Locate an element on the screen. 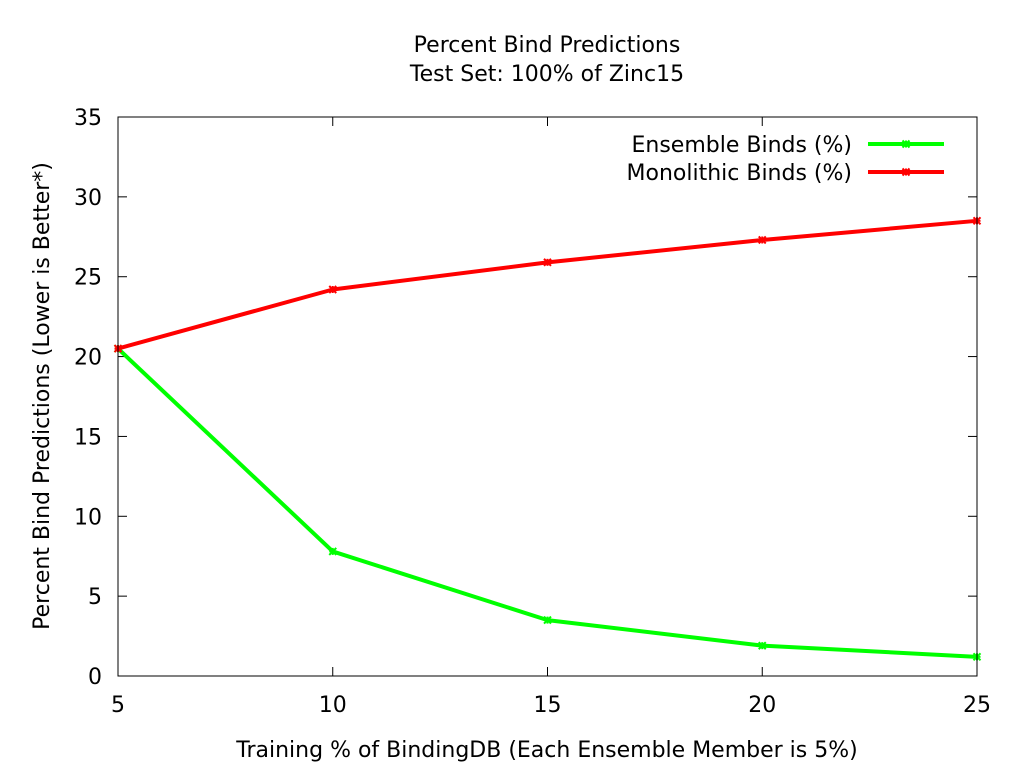 This screenshot has height=768, width=1024. y-tick-label: 30 is located at coordinates (88, 198).